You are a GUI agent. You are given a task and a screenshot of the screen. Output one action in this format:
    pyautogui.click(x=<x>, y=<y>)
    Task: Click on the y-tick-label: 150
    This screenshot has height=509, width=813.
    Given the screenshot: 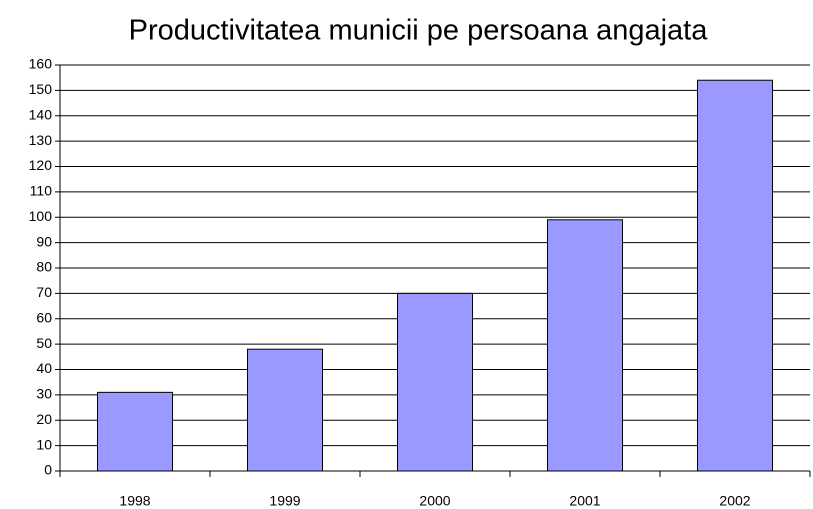 What is the action you would take?
    pyautogui.click(x=41, y=89)
    